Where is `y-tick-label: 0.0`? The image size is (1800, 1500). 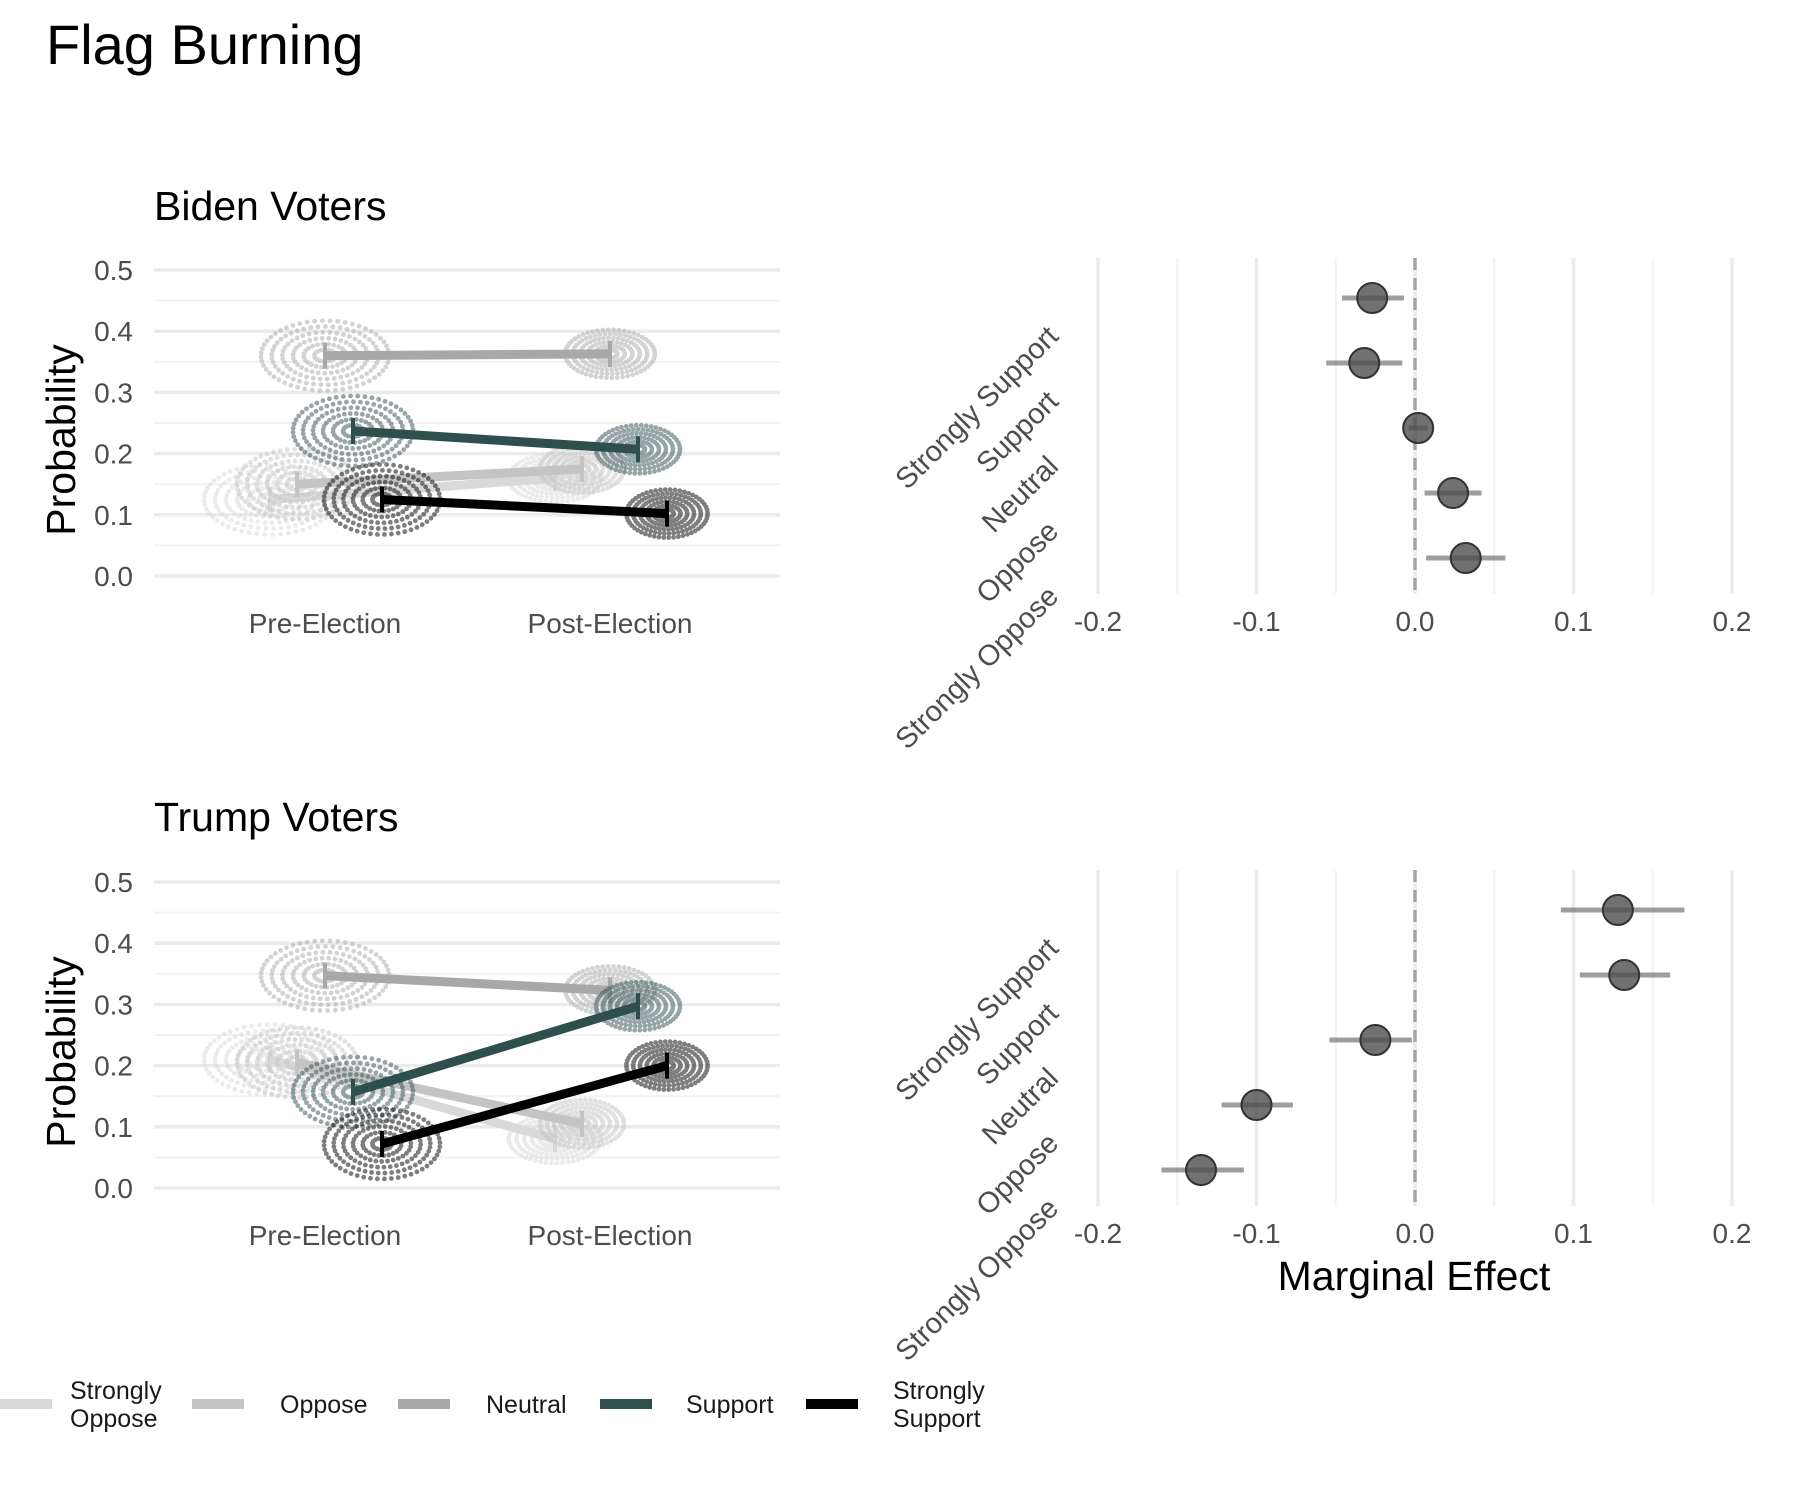
y-tick-label: 0.0 is located at coordinates (113, 1188).